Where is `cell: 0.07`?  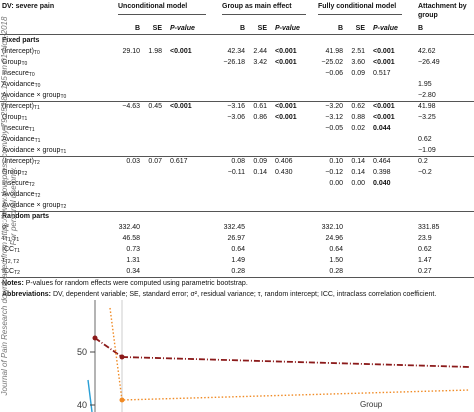
cell: 0.07 is located at coordinates (155, 161).